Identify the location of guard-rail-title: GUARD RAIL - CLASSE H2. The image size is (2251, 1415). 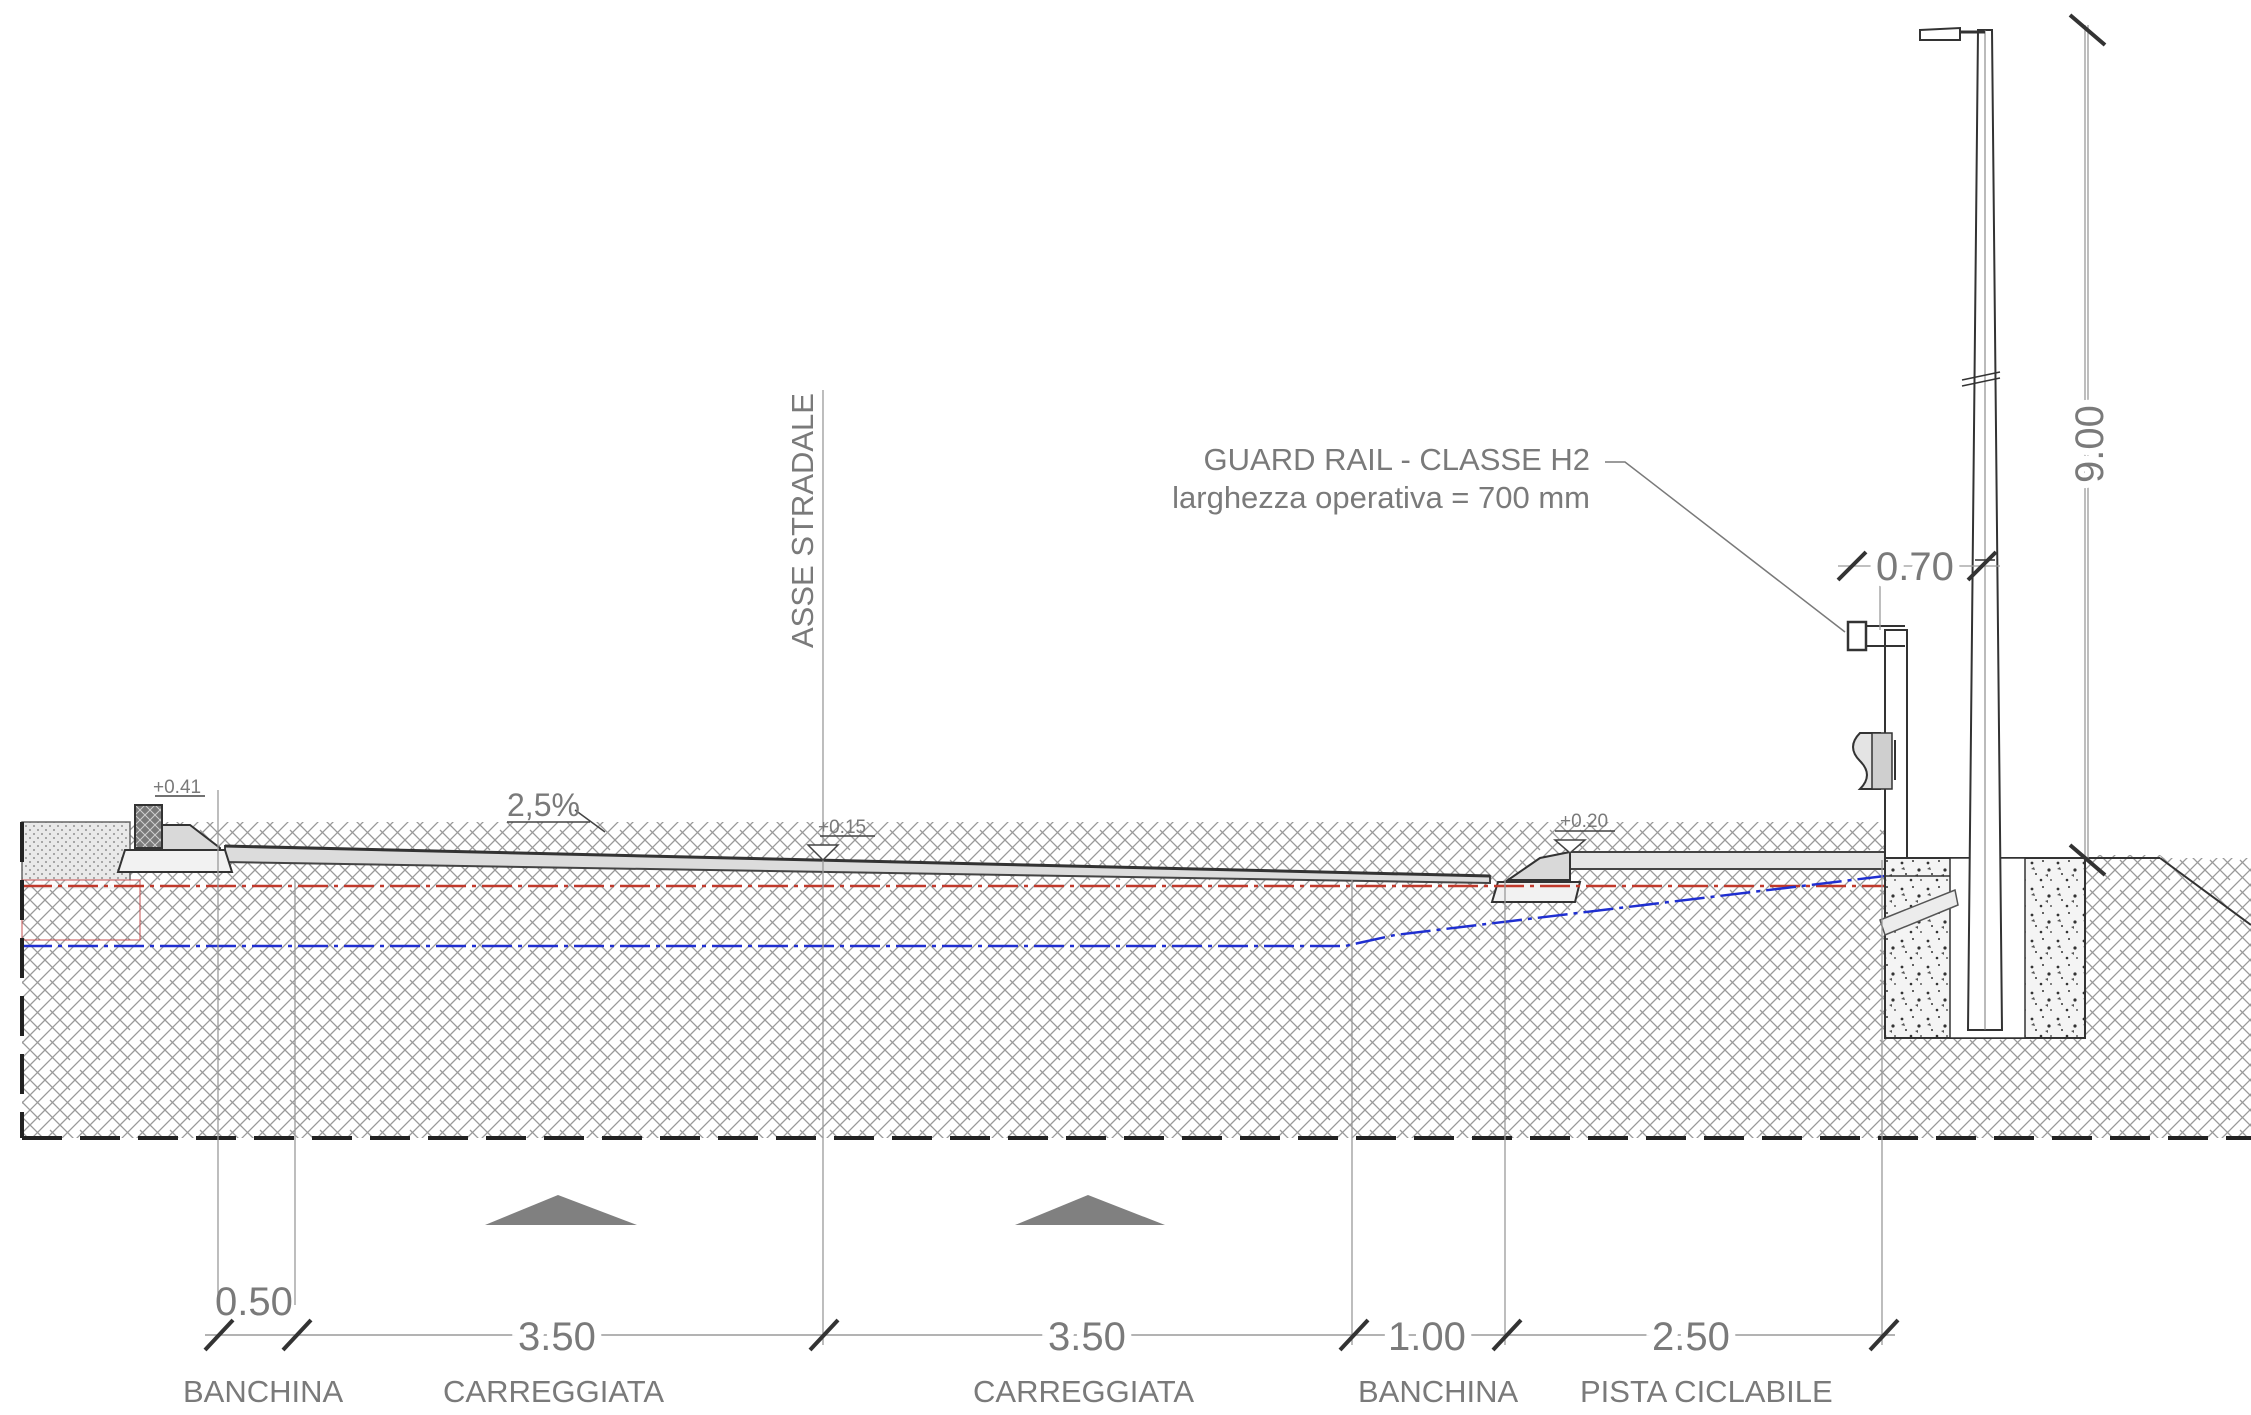
(1397, 459).